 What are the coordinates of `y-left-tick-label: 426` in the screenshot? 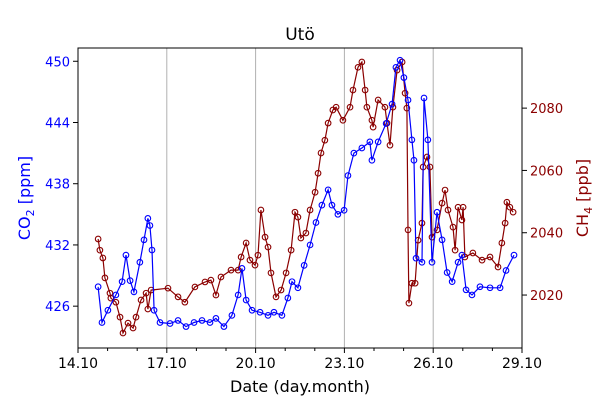 It's located at (57, 307).